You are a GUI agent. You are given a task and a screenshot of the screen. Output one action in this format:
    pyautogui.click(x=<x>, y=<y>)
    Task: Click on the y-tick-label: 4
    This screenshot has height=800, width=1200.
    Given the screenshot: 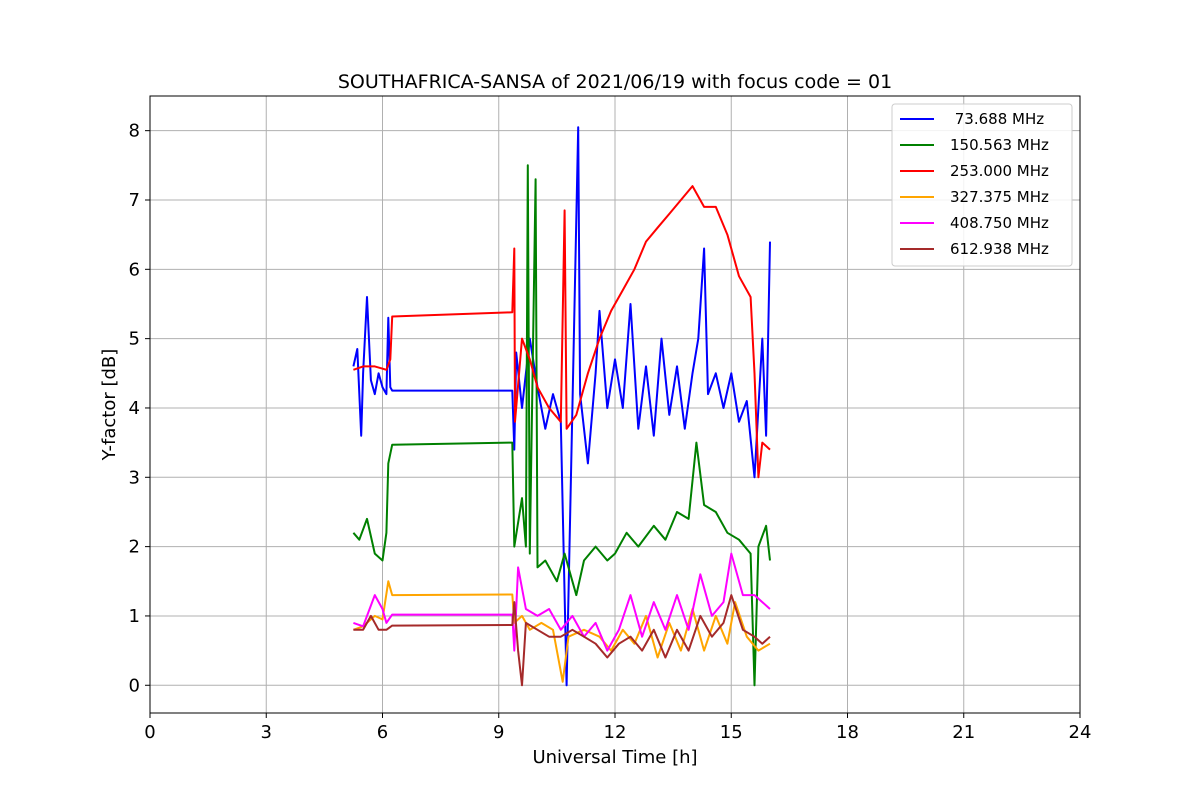 What is the action you would take?
    pyautogui.click(x=134, y=408)
    